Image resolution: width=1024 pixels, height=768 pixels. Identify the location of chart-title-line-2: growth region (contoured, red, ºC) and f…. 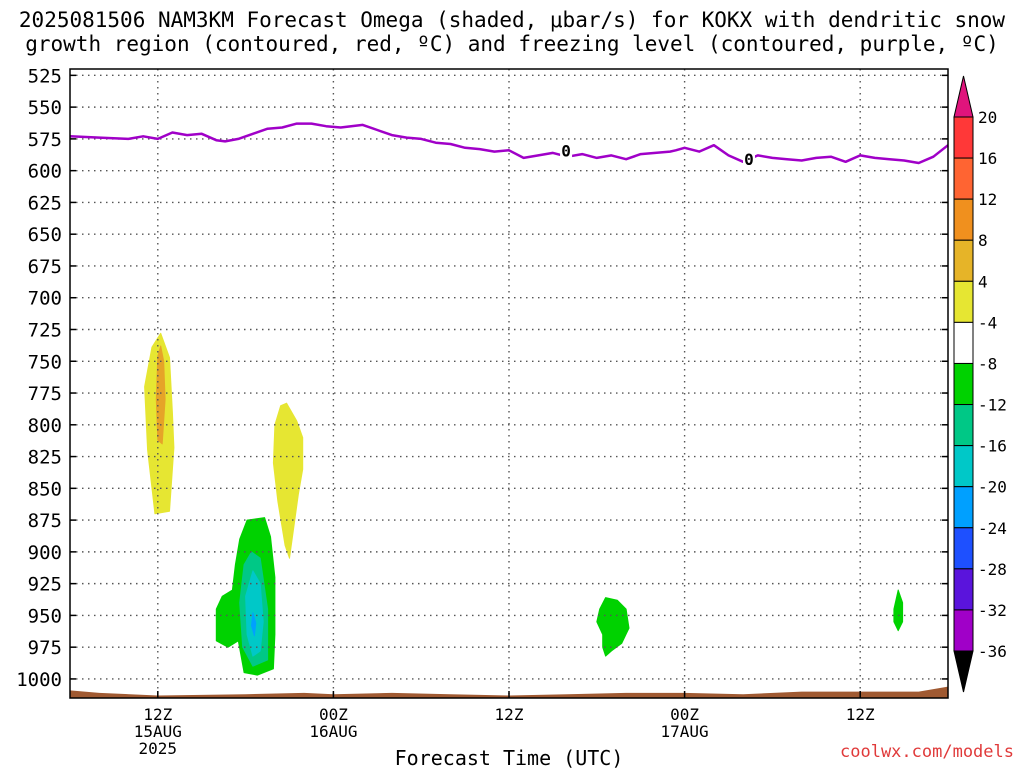
(512, 44).